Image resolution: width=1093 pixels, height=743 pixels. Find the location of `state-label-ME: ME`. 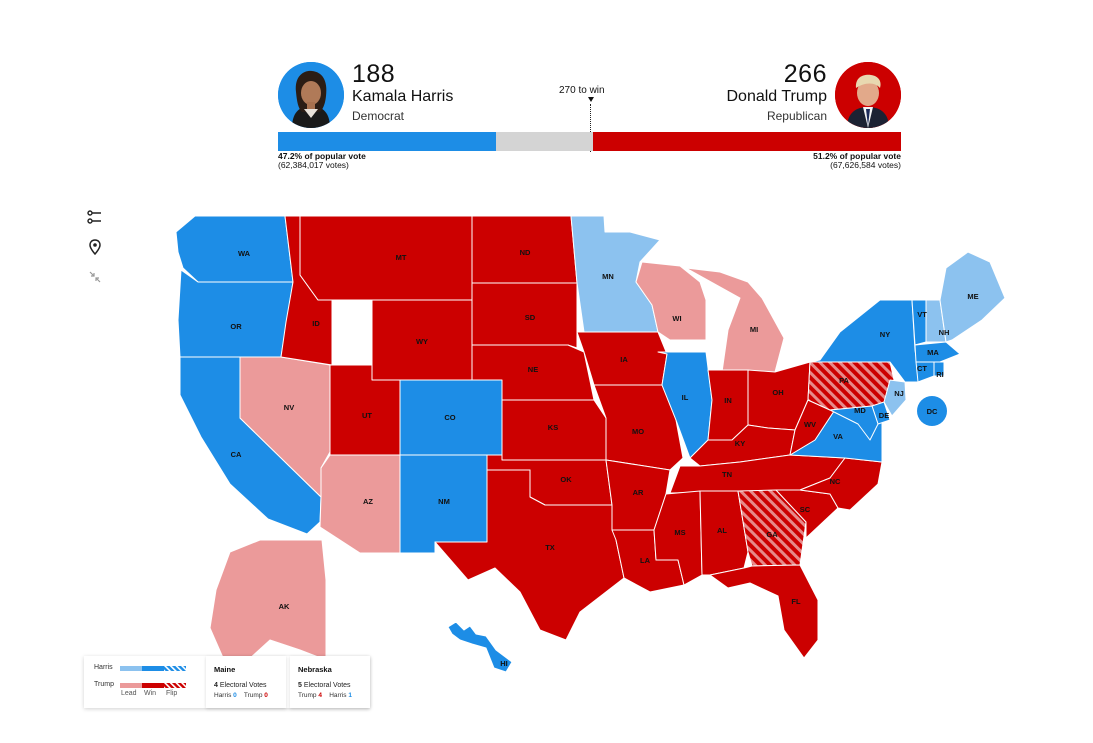

state-label-ME: ME is located at coordinates (972, 296).